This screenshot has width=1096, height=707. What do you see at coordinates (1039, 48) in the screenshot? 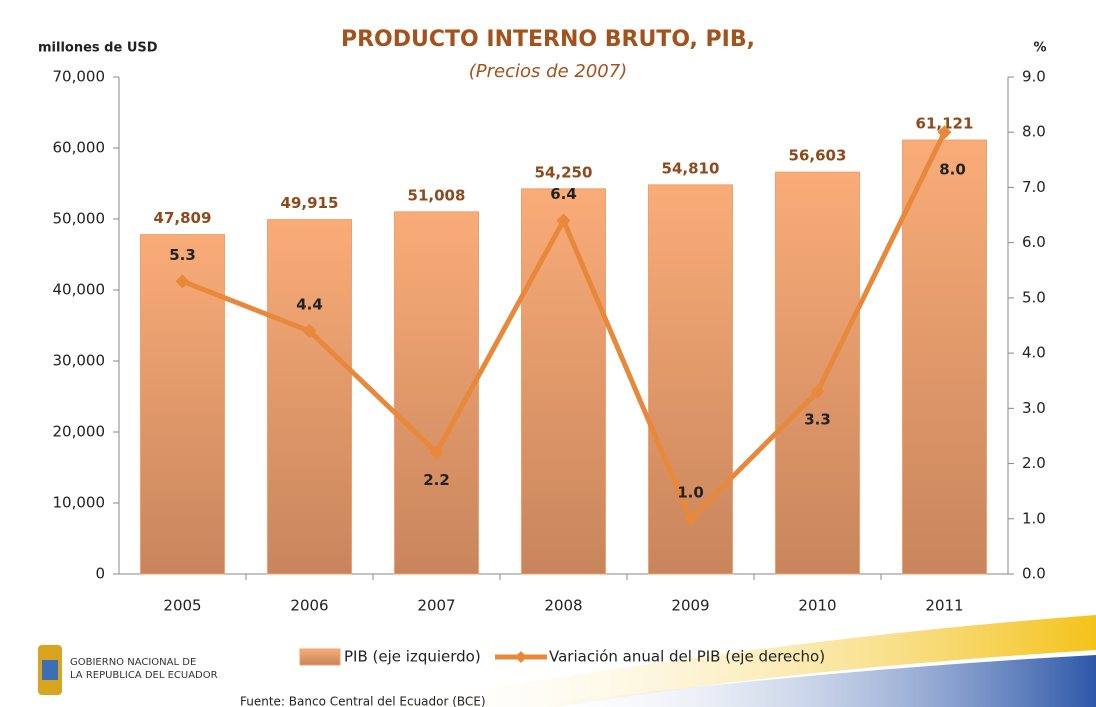
I see `y2-axis-label: %` at bounding box center [1039, 48].